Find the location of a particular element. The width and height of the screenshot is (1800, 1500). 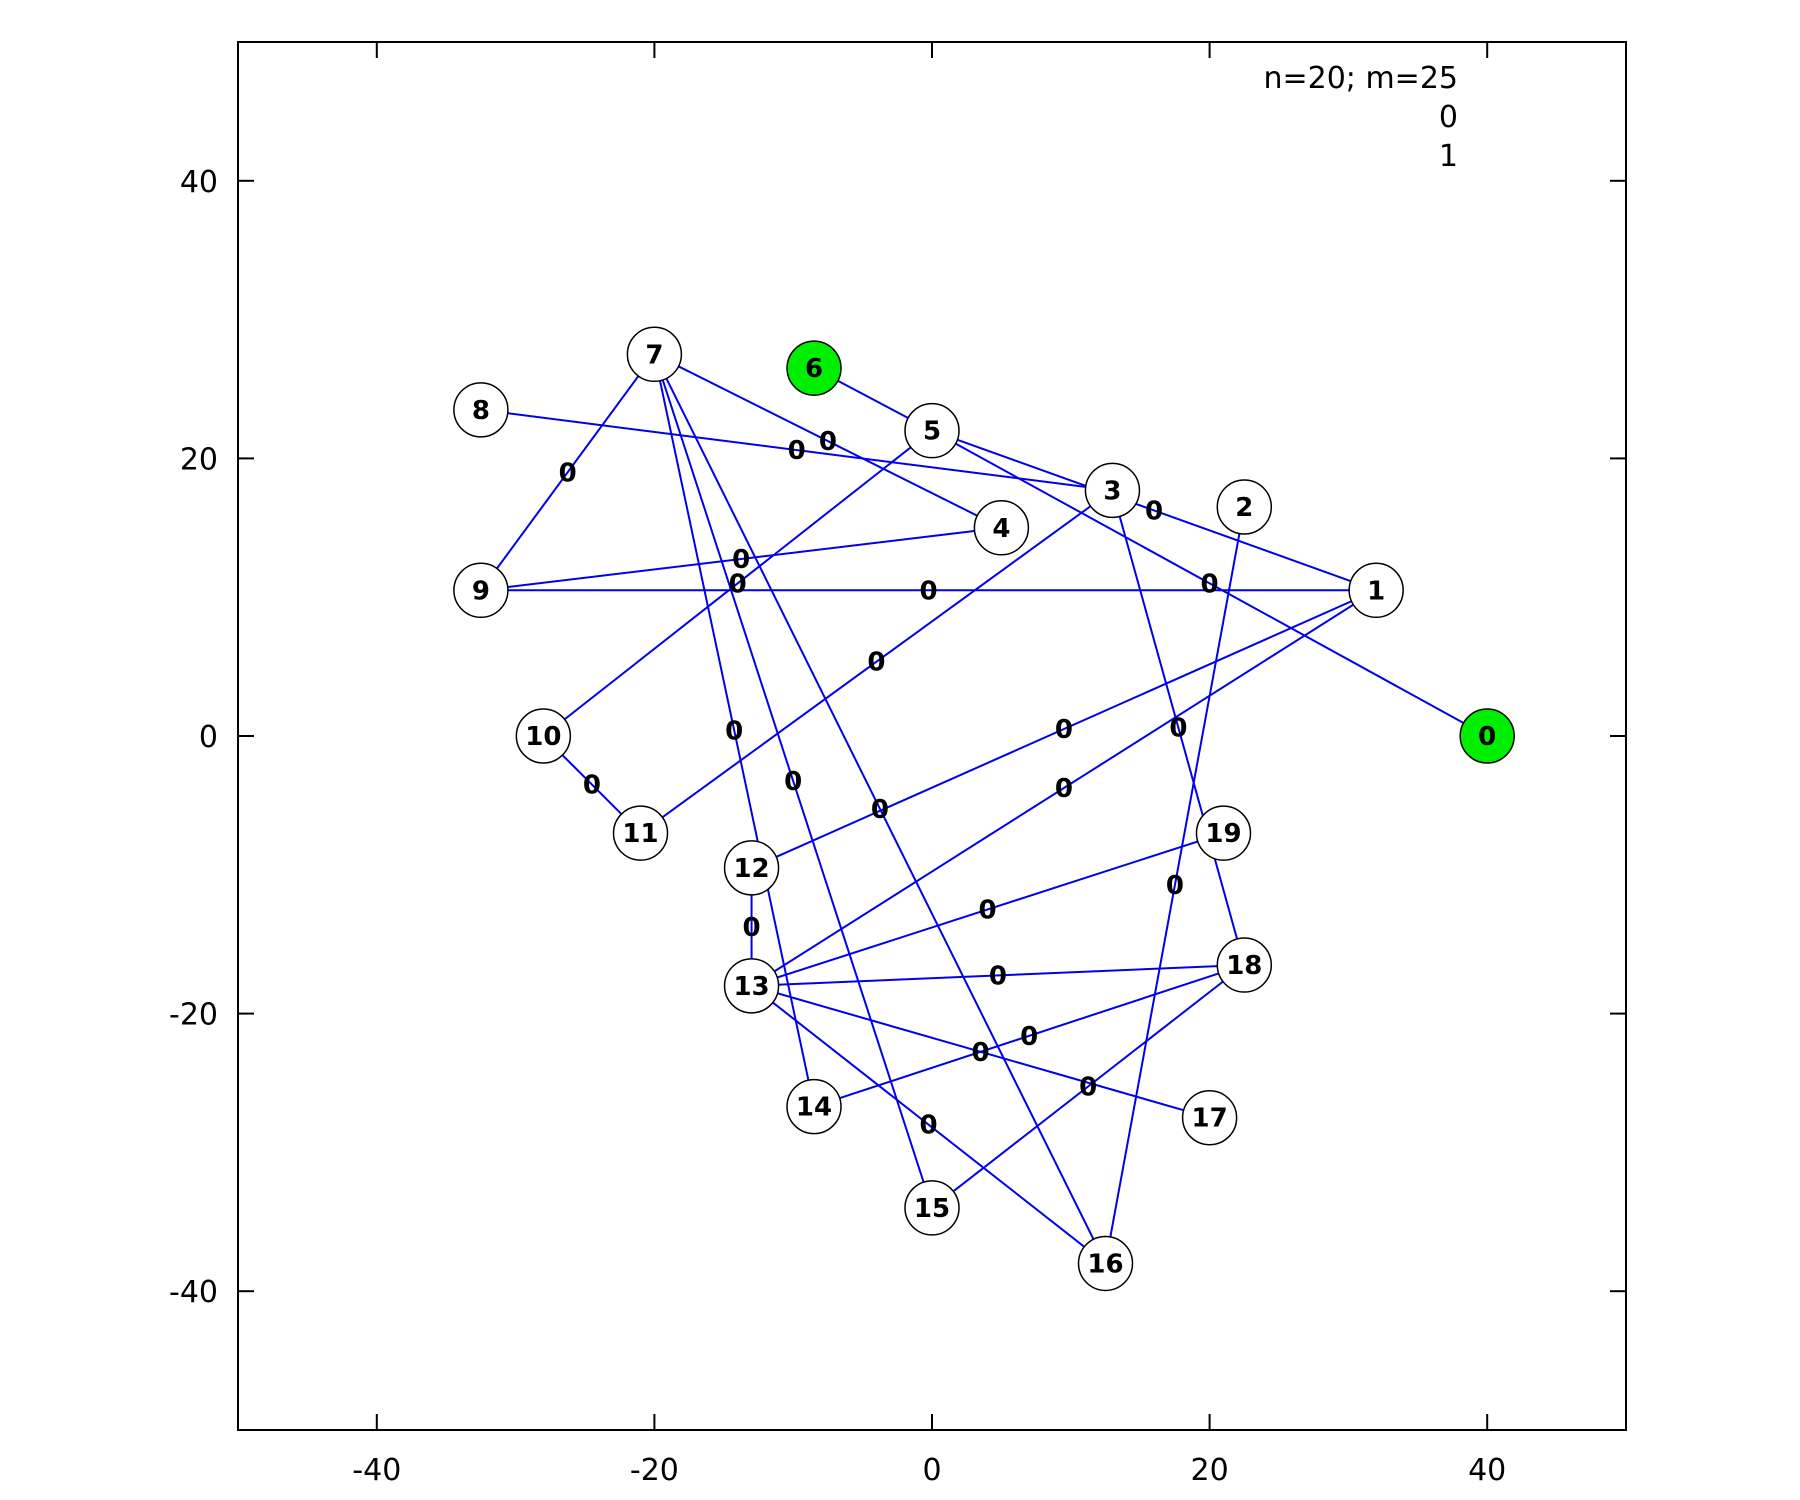

node-16: 16 is located at coordinates (1105, 1263).